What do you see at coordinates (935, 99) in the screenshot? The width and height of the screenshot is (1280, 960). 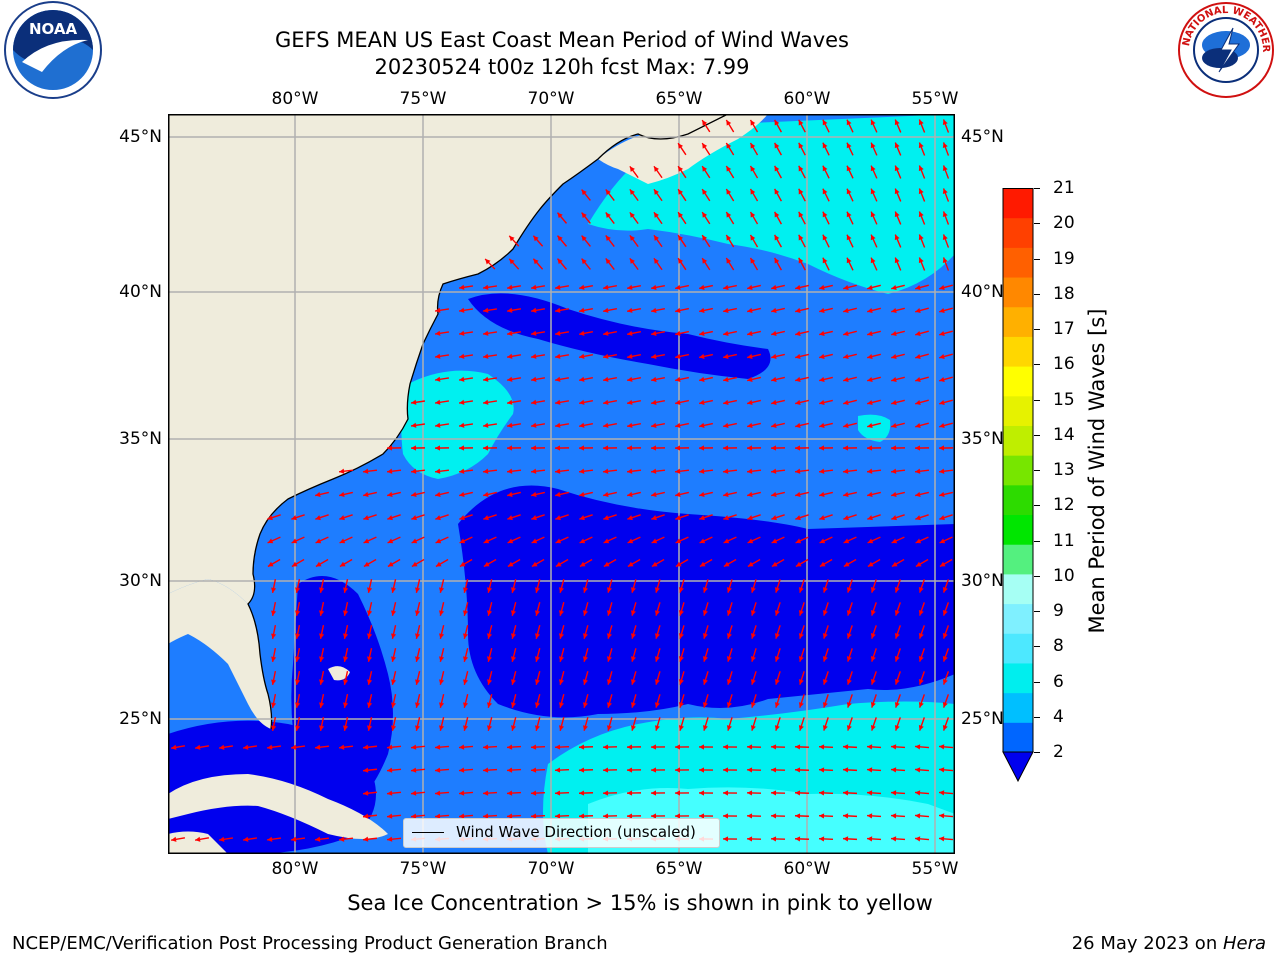 I see `top-lon-label: 55°W` at bounding box center [935, 99].